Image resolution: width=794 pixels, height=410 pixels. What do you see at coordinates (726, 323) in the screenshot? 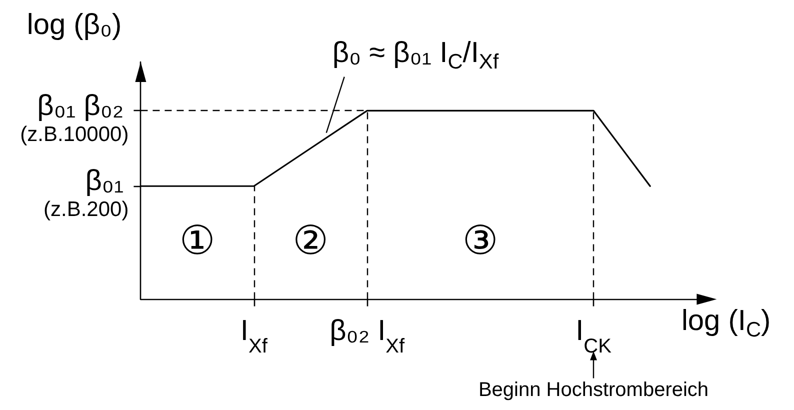
I see `x-axis-title: log (I$_{C}$)` at bounding box center [726, 323].